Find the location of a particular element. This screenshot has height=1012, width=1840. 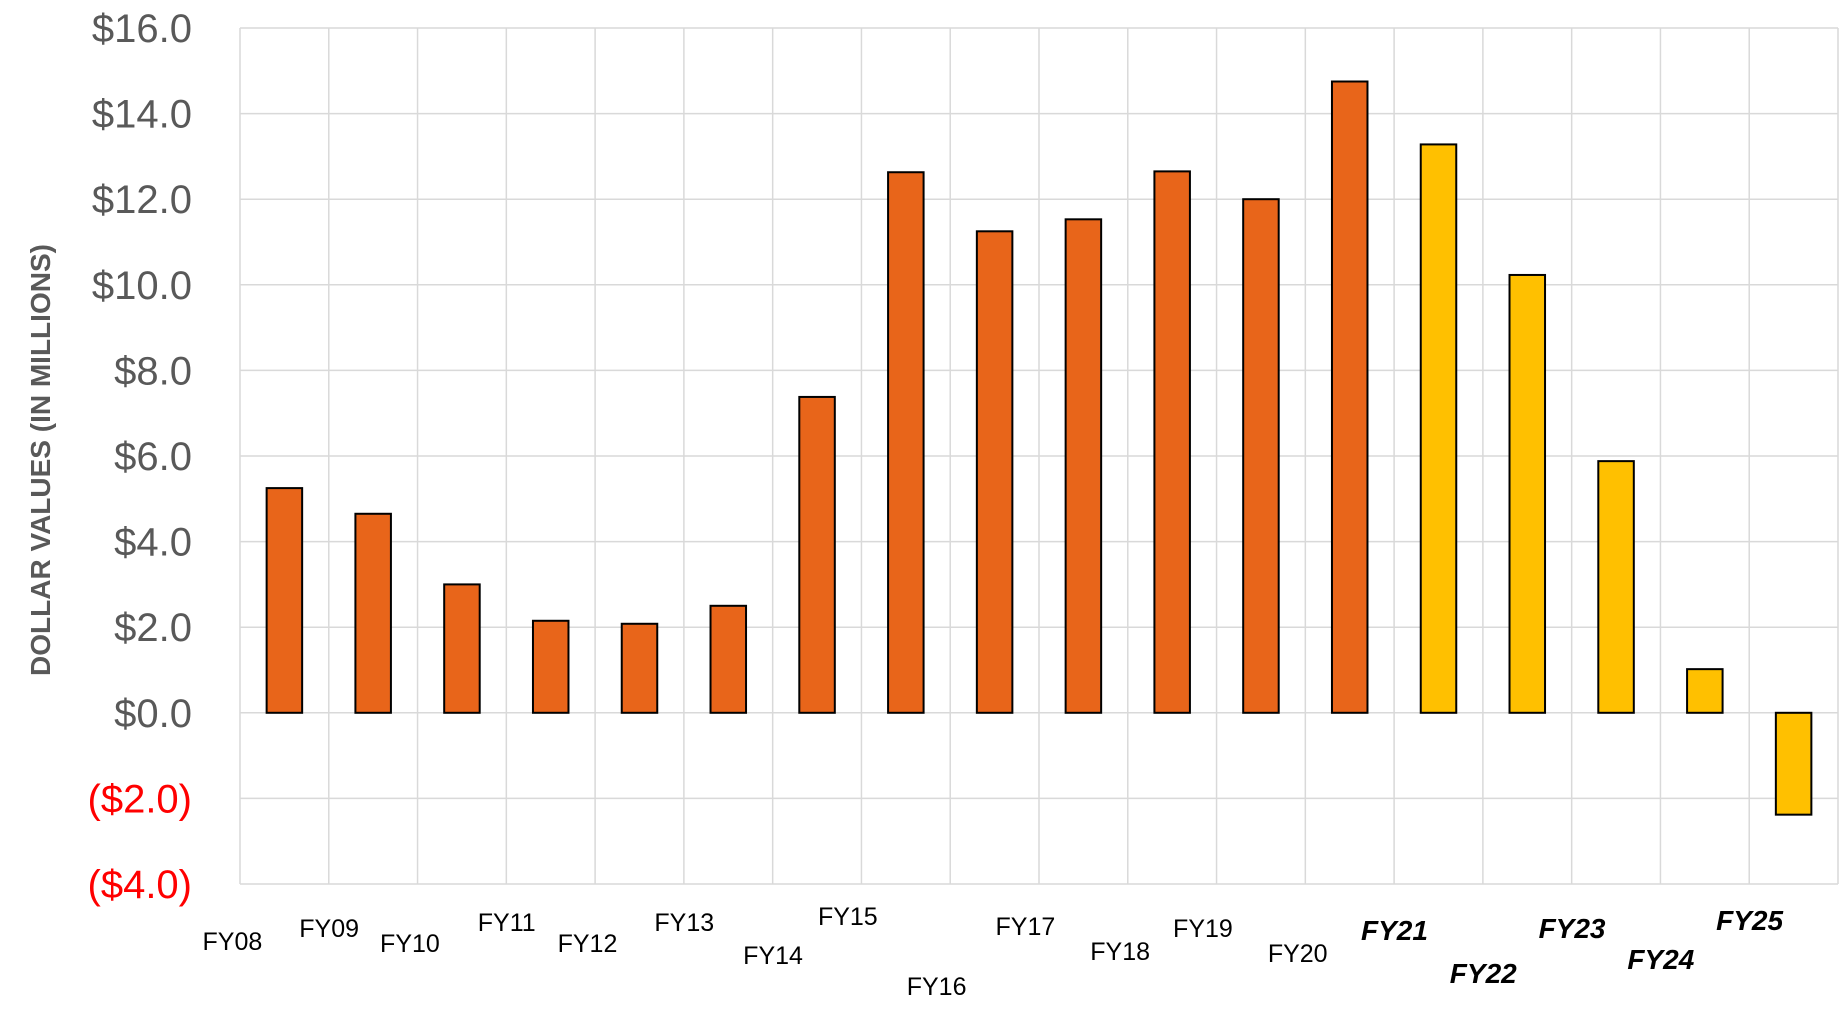

y-tick-label: $6.0 is located at coordinates (153, 457).